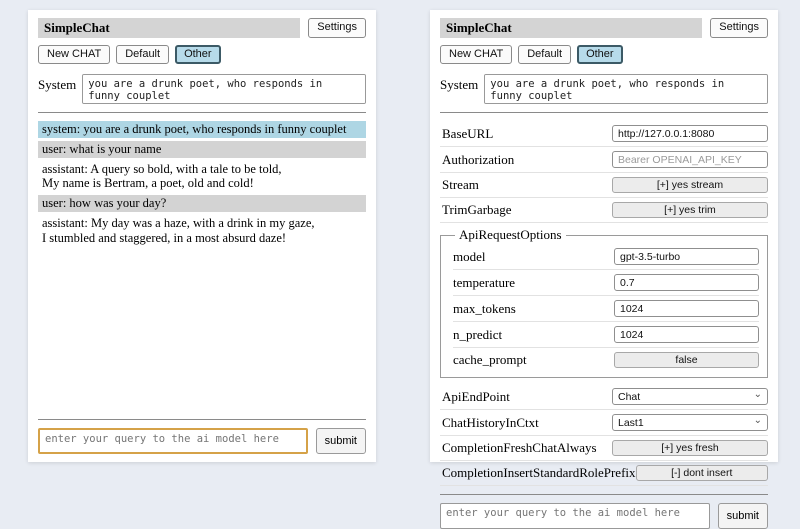 The image size is (800, 529). Describe the element at coordinates (477, 210) in the screenshot. I see `trimgarbage-label: TrimGarbage` at that location.